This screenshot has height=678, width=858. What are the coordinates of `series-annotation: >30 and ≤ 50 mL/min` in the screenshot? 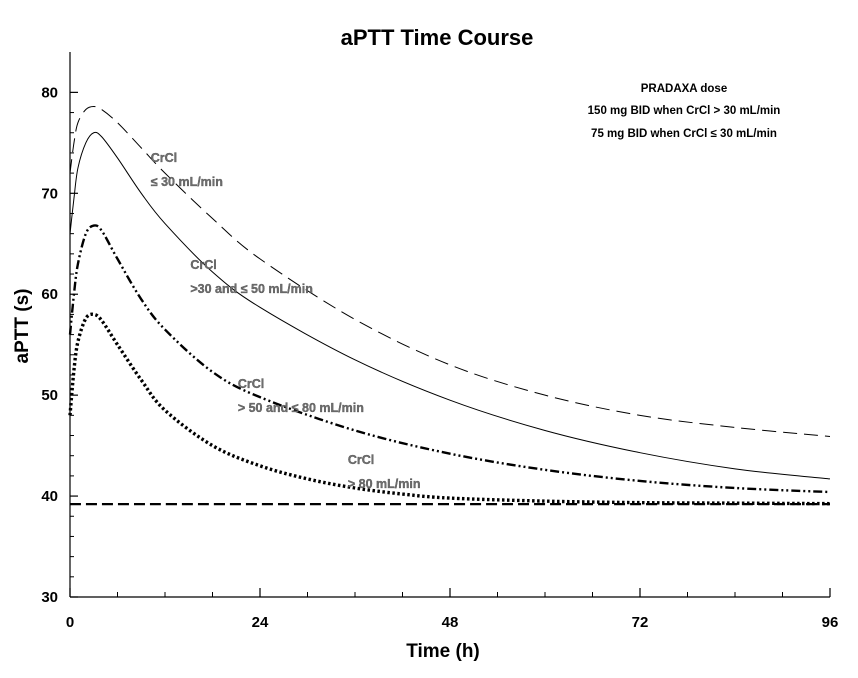 It's located at (251, 289).